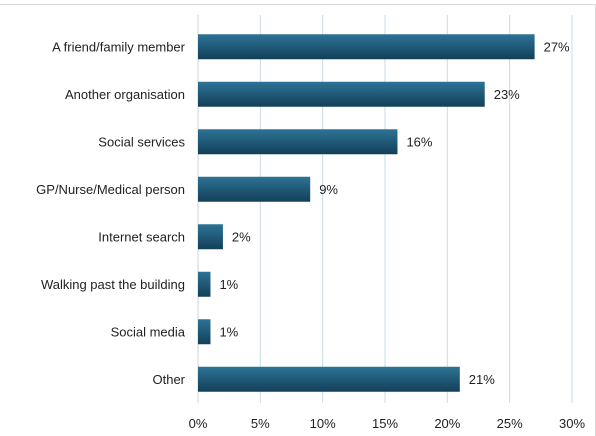 Image resolution: width=596 pixels, height=436 pixels. I want to click on data-label: 21%, so click(482, 379).